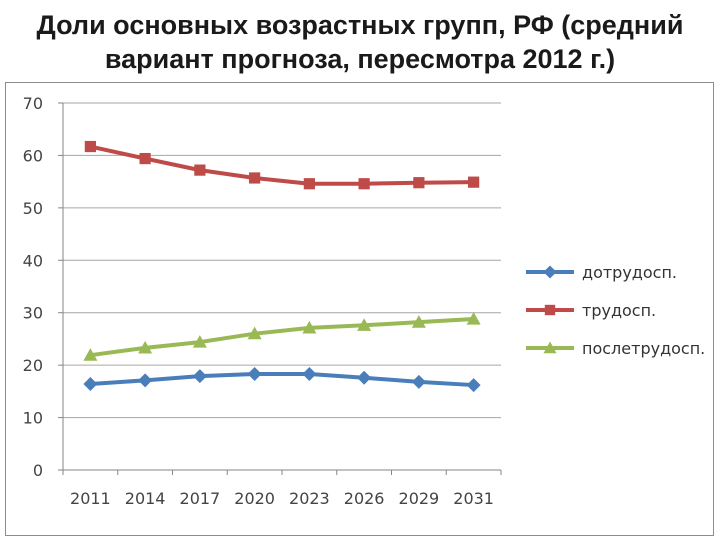 This screenshot has width=720, height=540. Describe the element at coordinates (619, 310) in the screenshot. I see `legend-label-2: трудосп.` at that location.